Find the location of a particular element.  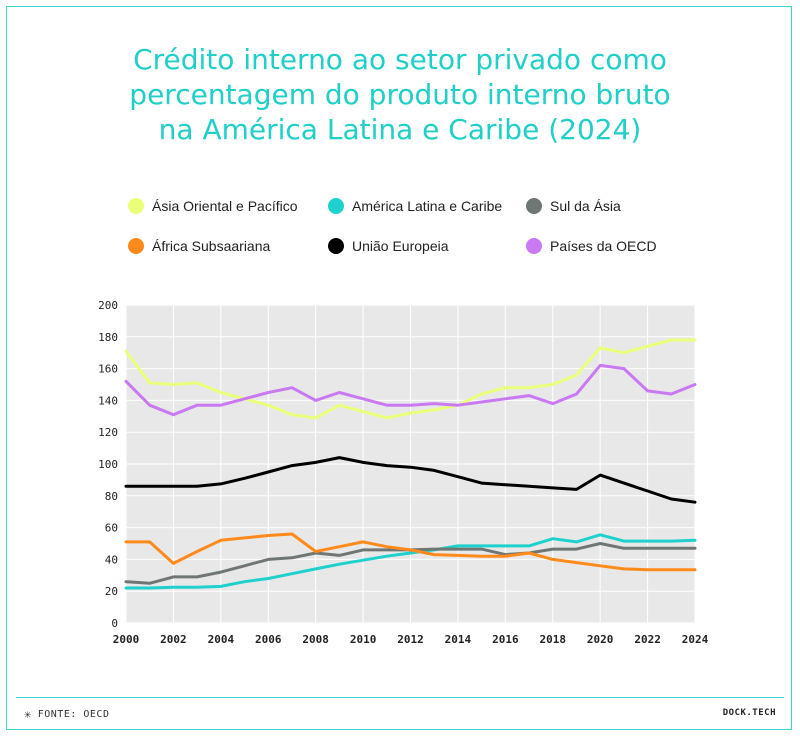

legend-label: Países da OECD is located at coordinates (603, 246).